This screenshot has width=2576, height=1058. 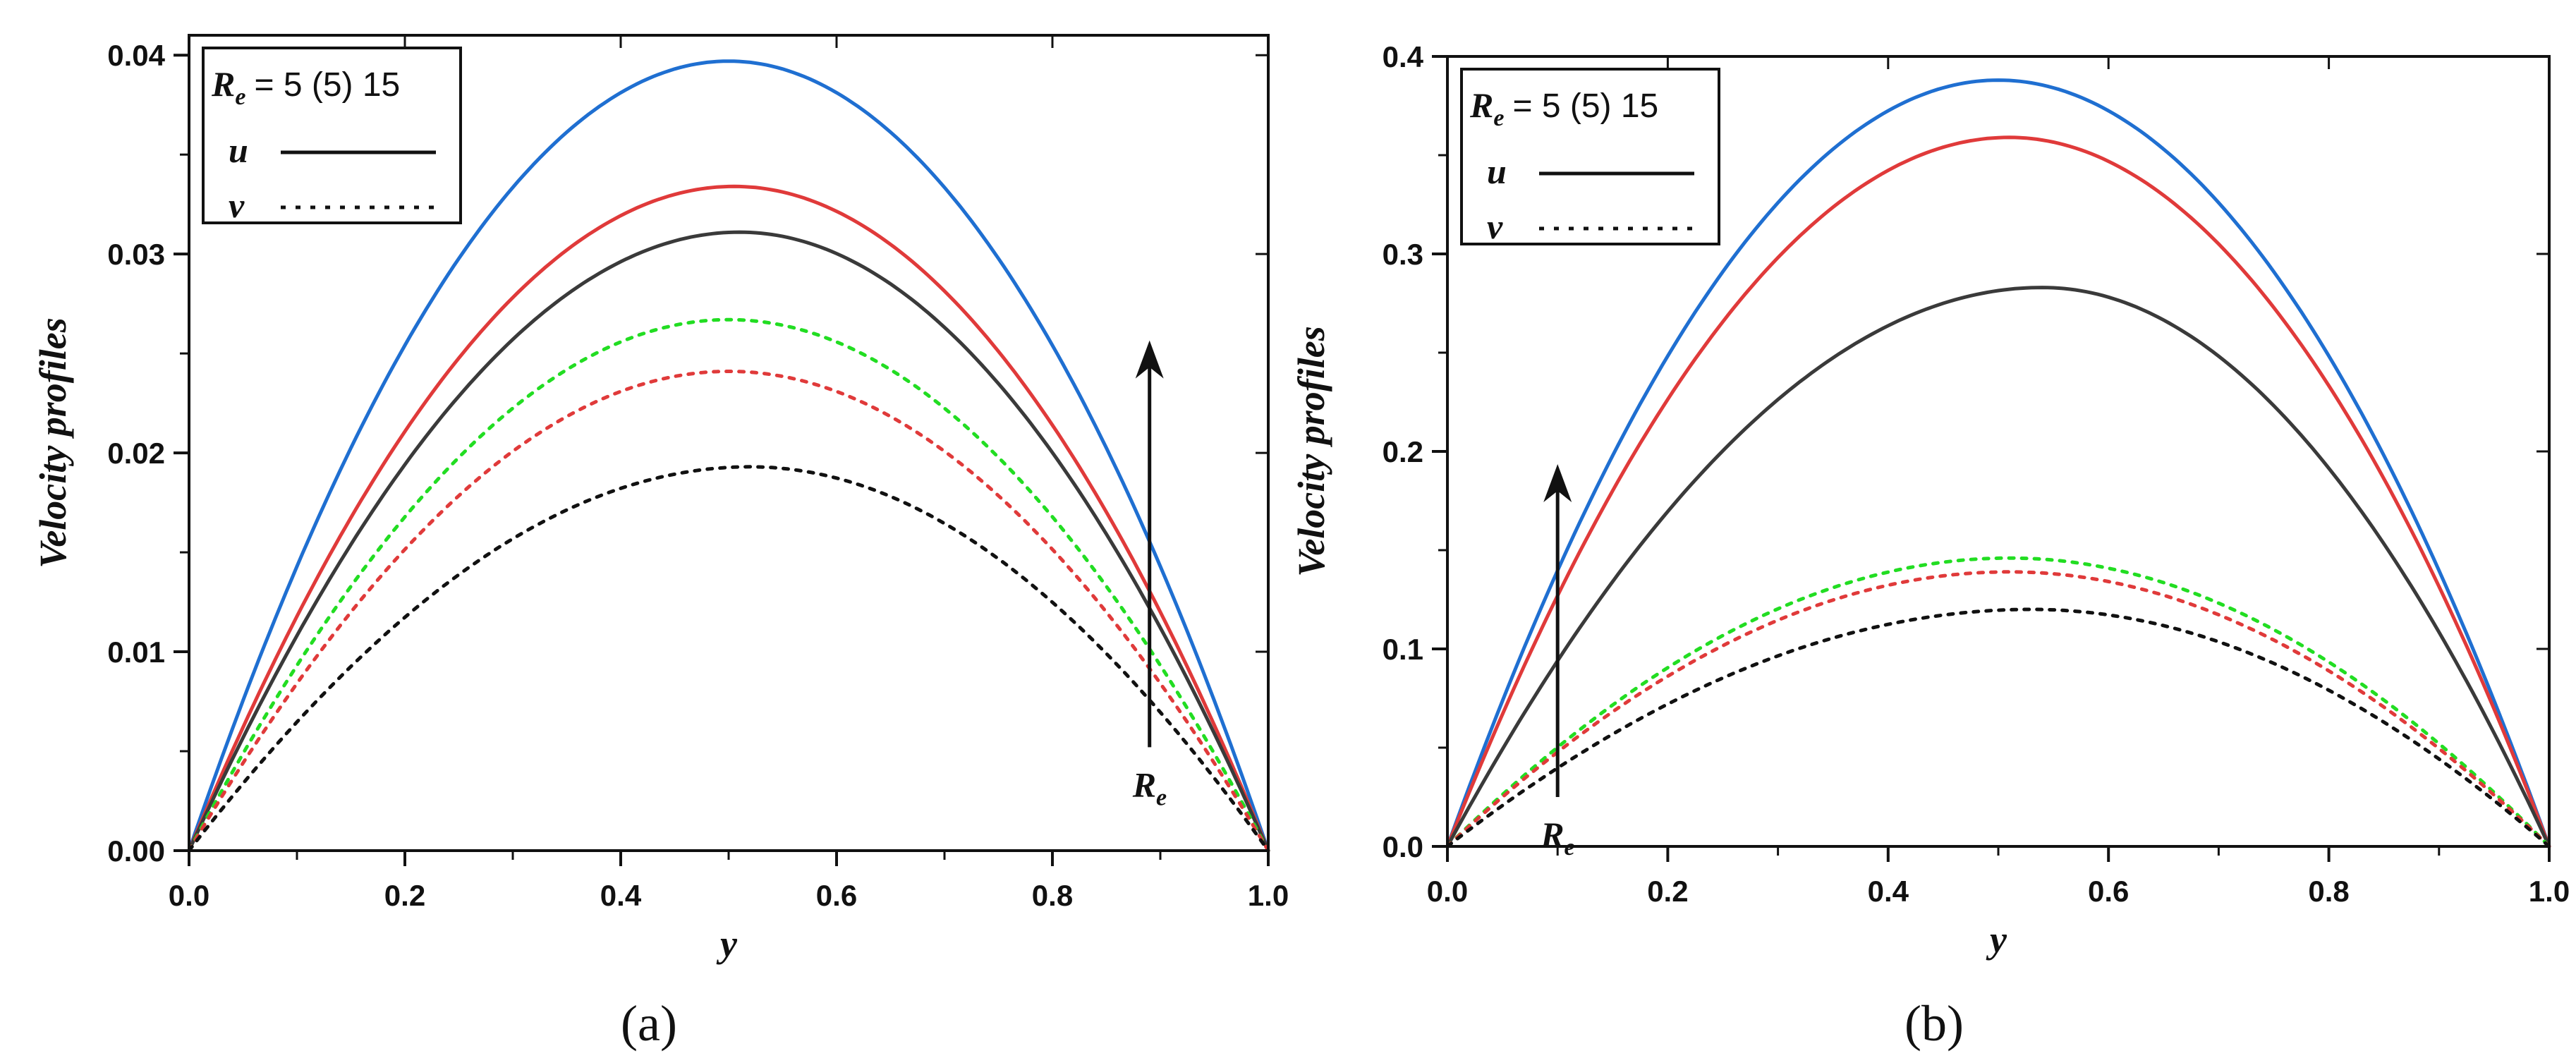 I want to click on panel-label: (b), so click(x=1934, y=1023).